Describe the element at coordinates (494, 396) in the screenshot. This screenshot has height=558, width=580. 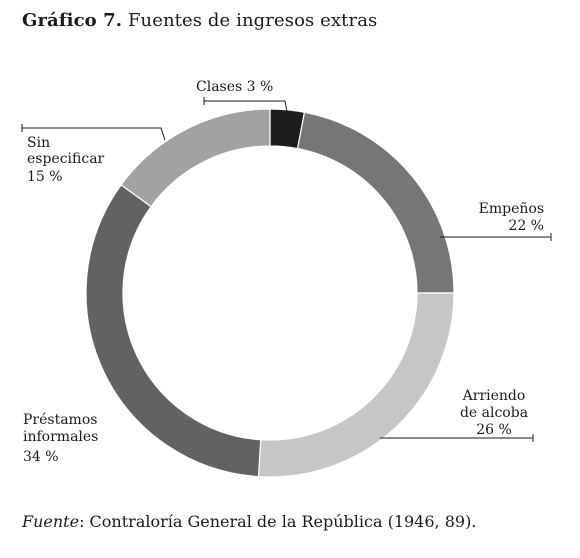
I see `slice-label-line-arriendo-de-alcoba: Arriendo` at that location.